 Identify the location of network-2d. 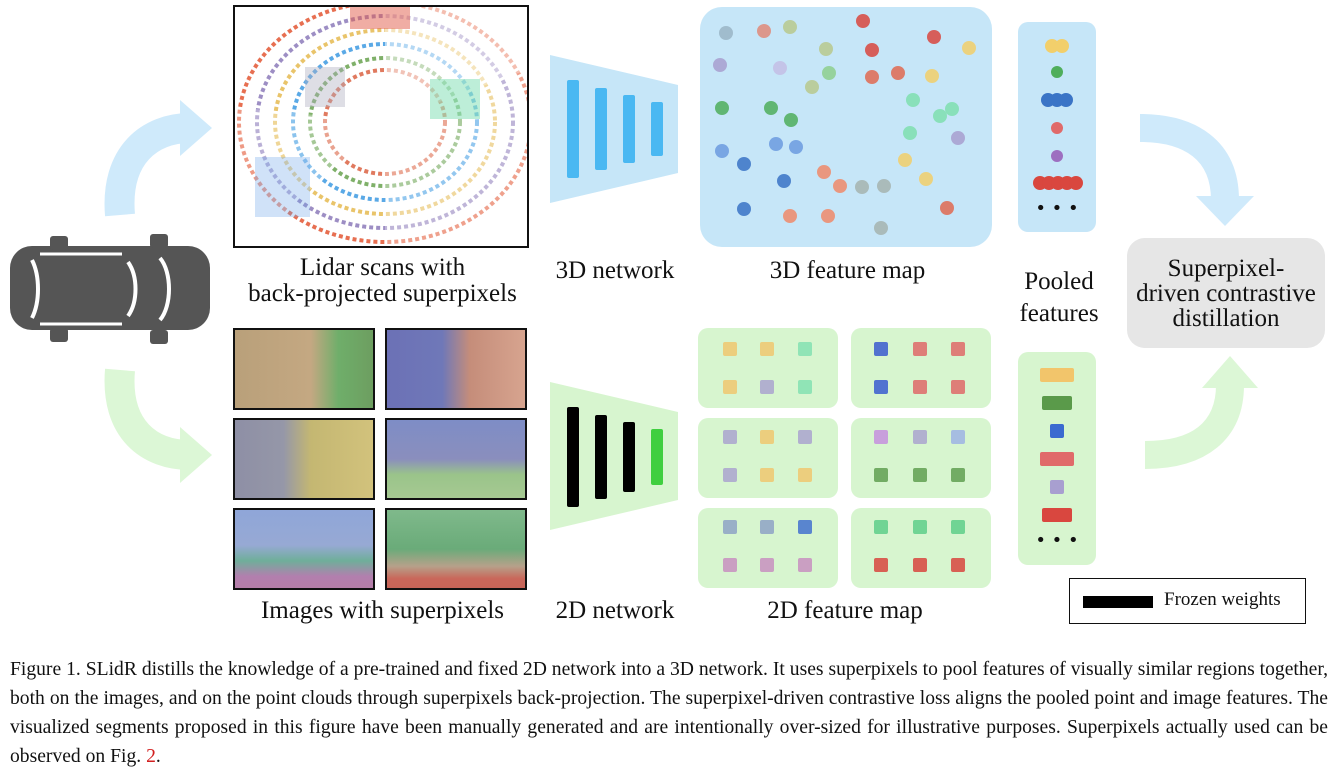
(614, 456).